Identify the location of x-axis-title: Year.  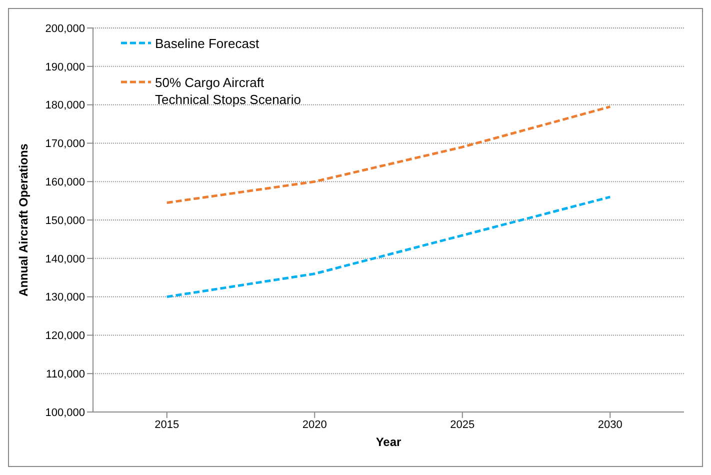
(389, 442).